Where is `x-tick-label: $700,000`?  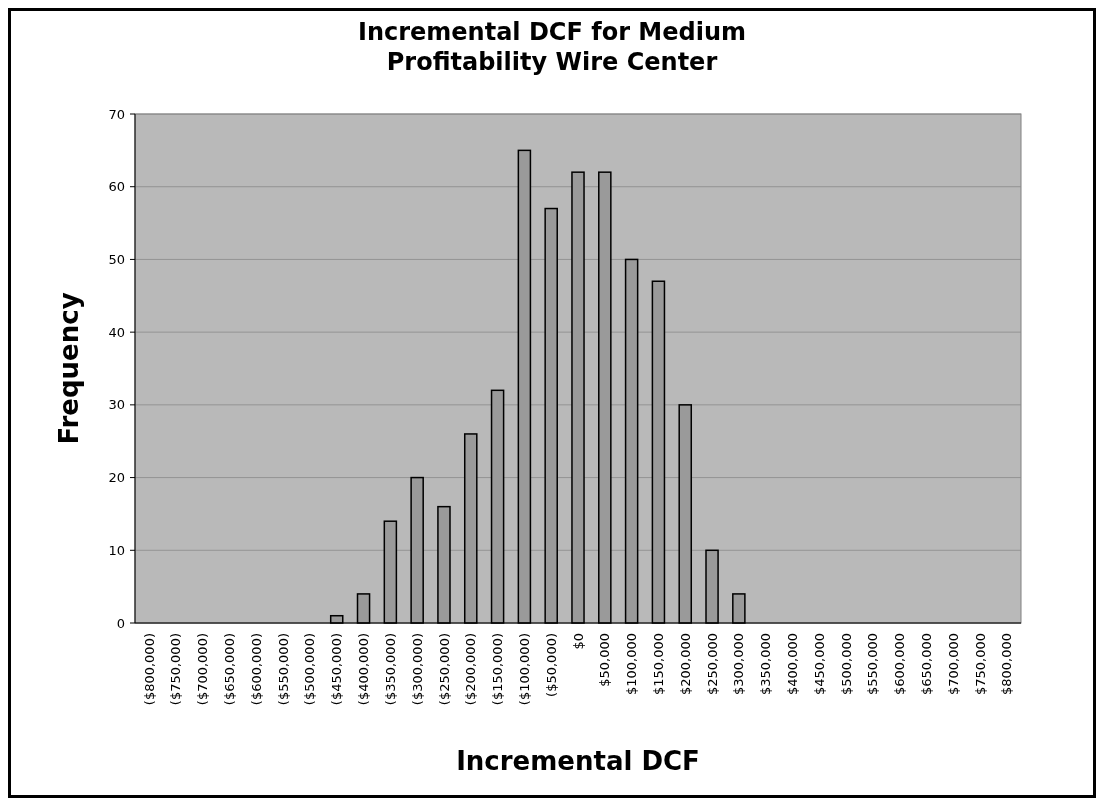 x-tick-label: $700,000 is located at coordinates (953, 664).